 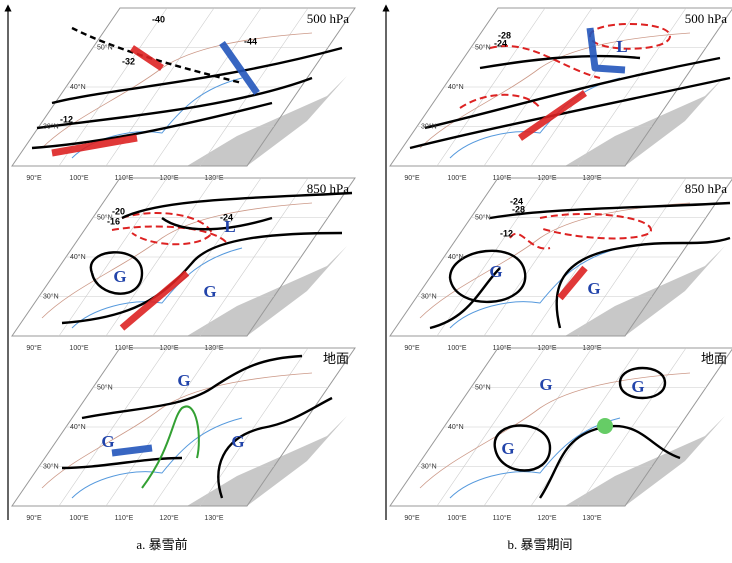 I want to click on contour-label: -44, so click(x=250, y=41).